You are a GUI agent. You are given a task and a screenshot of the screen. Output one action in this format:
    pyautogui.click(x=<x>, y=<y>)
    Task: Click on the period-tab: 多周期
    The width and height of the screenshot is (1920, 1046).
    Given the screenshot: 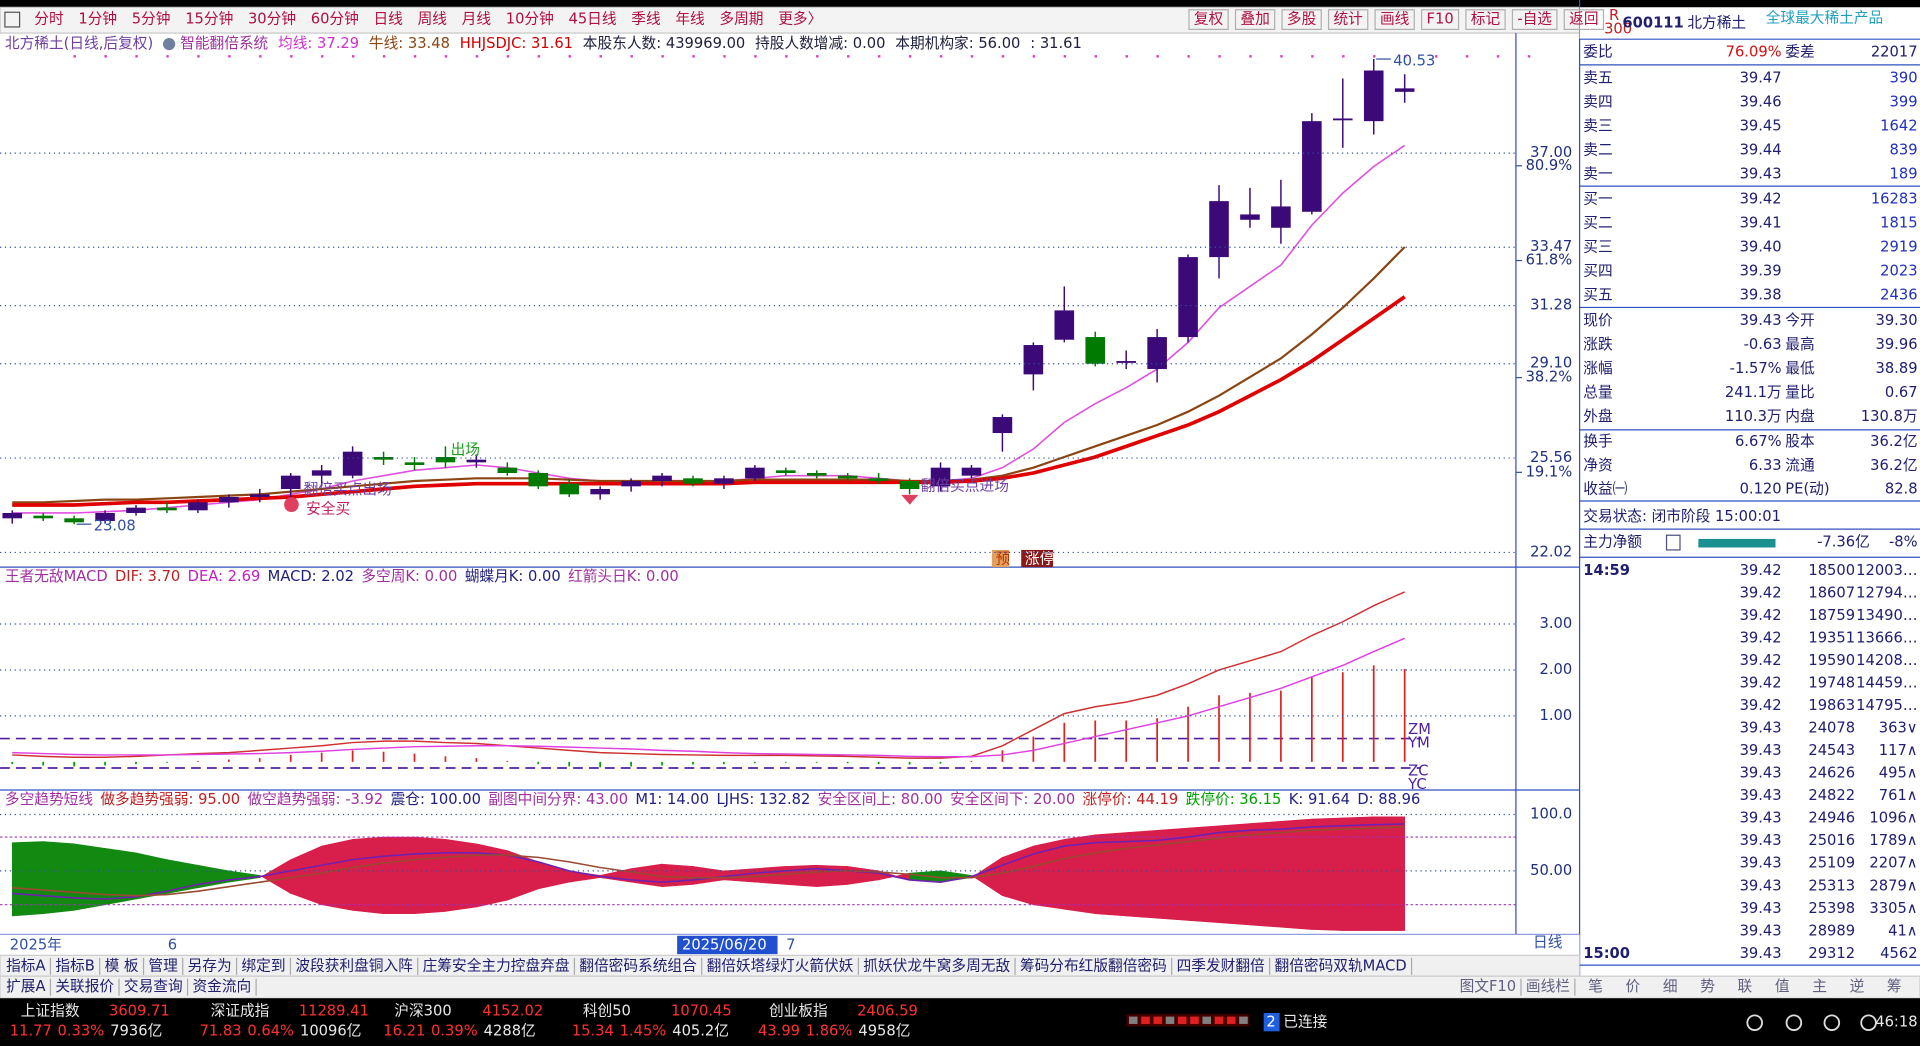 What is the action you would take?
    pyautogui.click(x=741, y=19)
    